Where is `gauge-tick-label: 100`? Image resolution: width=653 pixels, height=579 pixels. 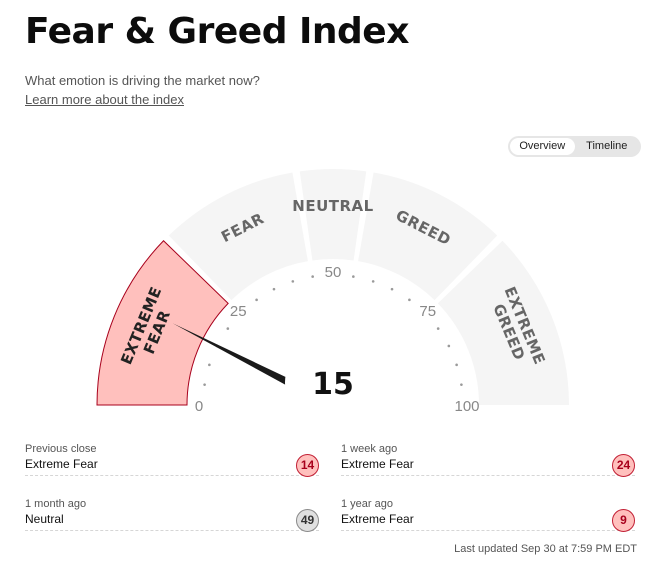
gauge-tick-label: 100 is located at coordinates (466, 406).